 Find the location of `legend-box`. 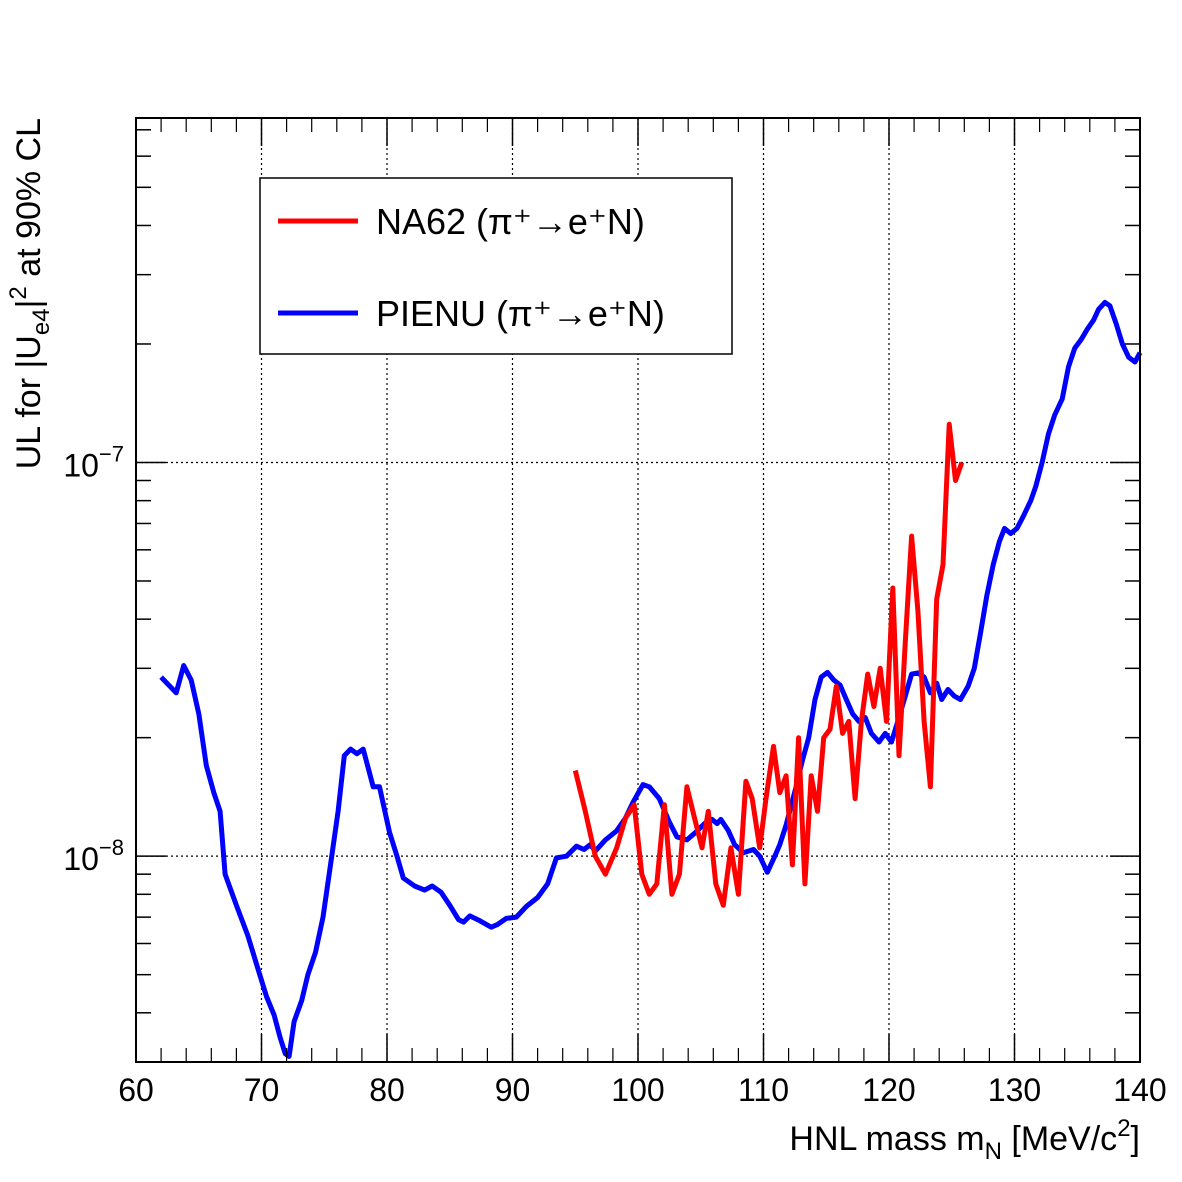

legend-box is located at coordinates (496, 266).